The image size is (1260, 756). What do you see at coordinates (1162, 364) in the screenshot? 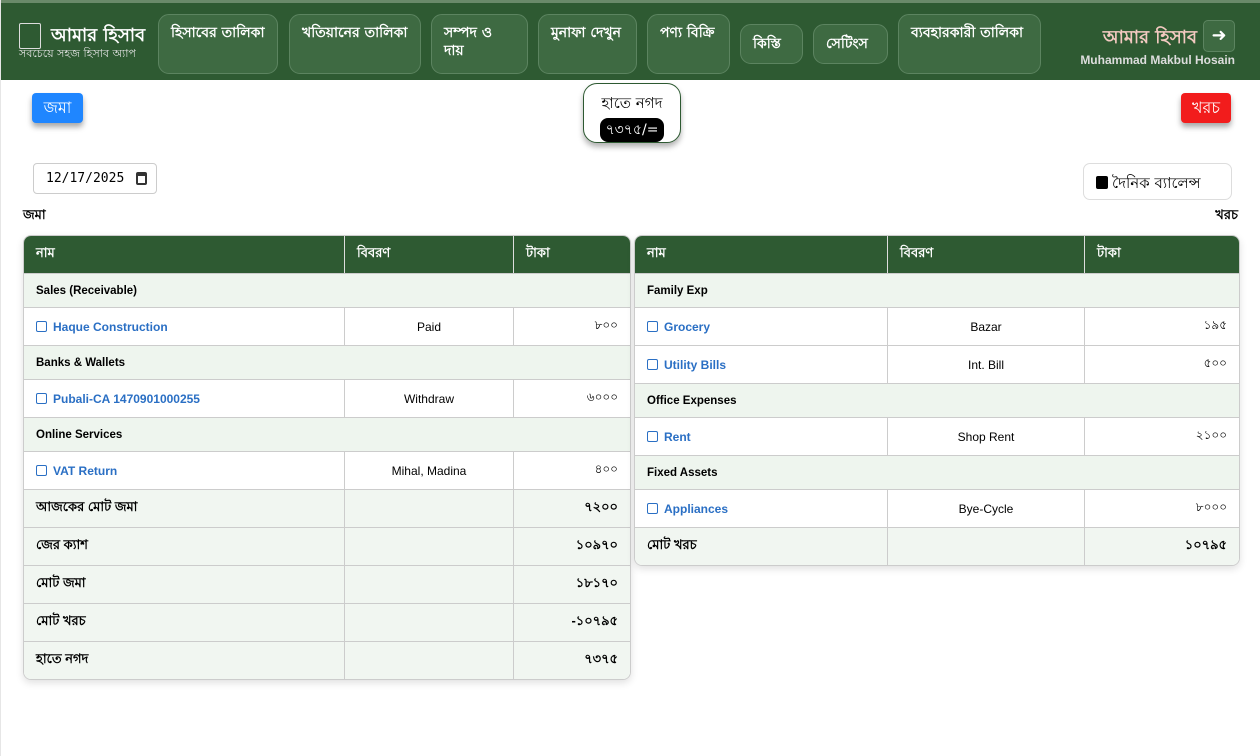
I see `item-amount: ৫০০` at bounding box center [1162, 364].